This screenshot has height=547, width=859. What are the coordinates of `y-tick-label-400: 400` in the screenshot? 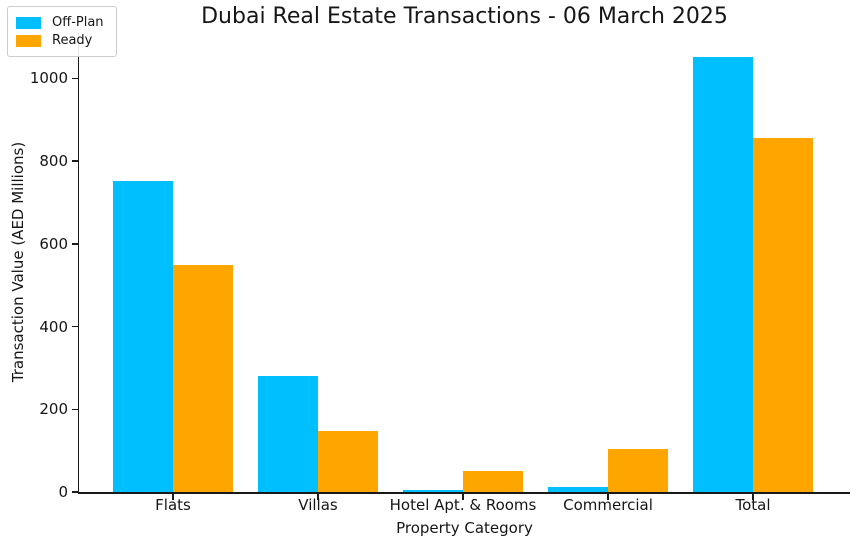 It's located at (53, 326).